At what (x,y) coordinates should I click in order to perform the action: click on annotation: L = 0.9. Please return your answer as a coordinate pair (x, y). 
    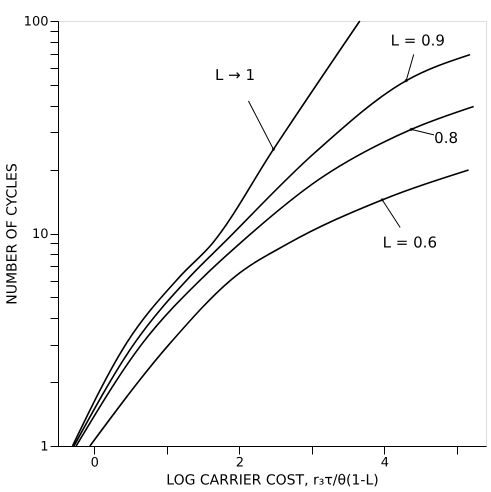
    Looking at the image, I should click on (417, 40).